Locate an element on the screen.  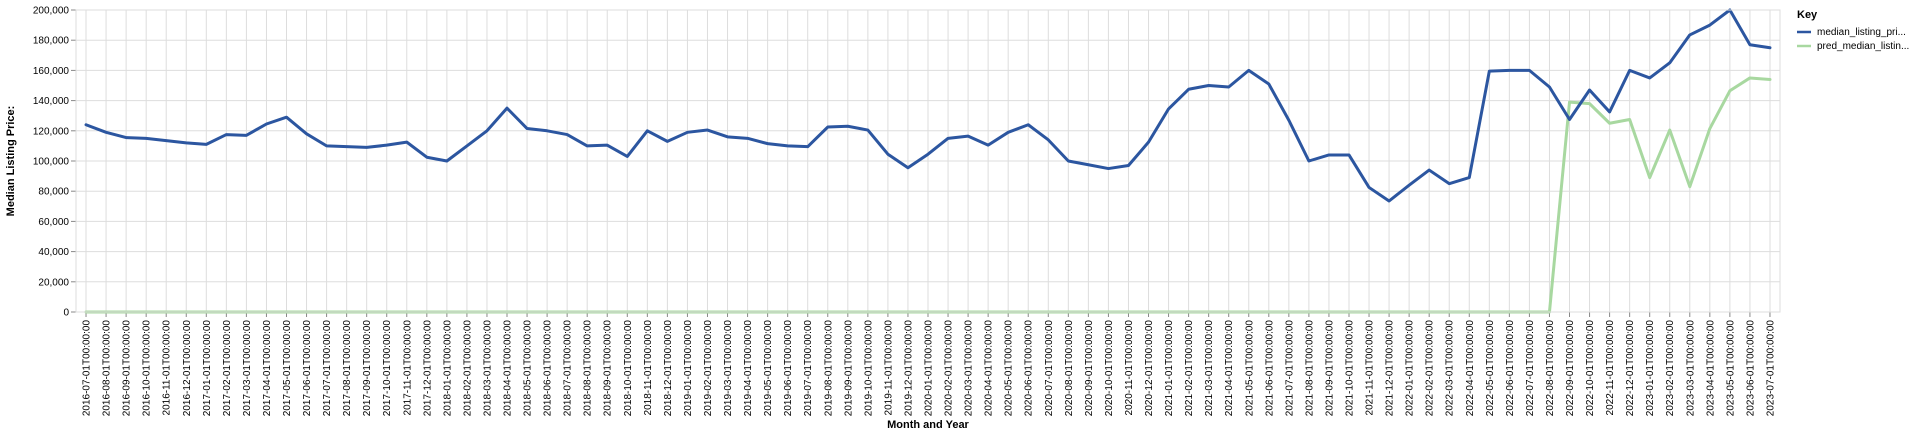
x-tick-label: 2017-01-01T00:00:00 is located at coordinates (207, 368).